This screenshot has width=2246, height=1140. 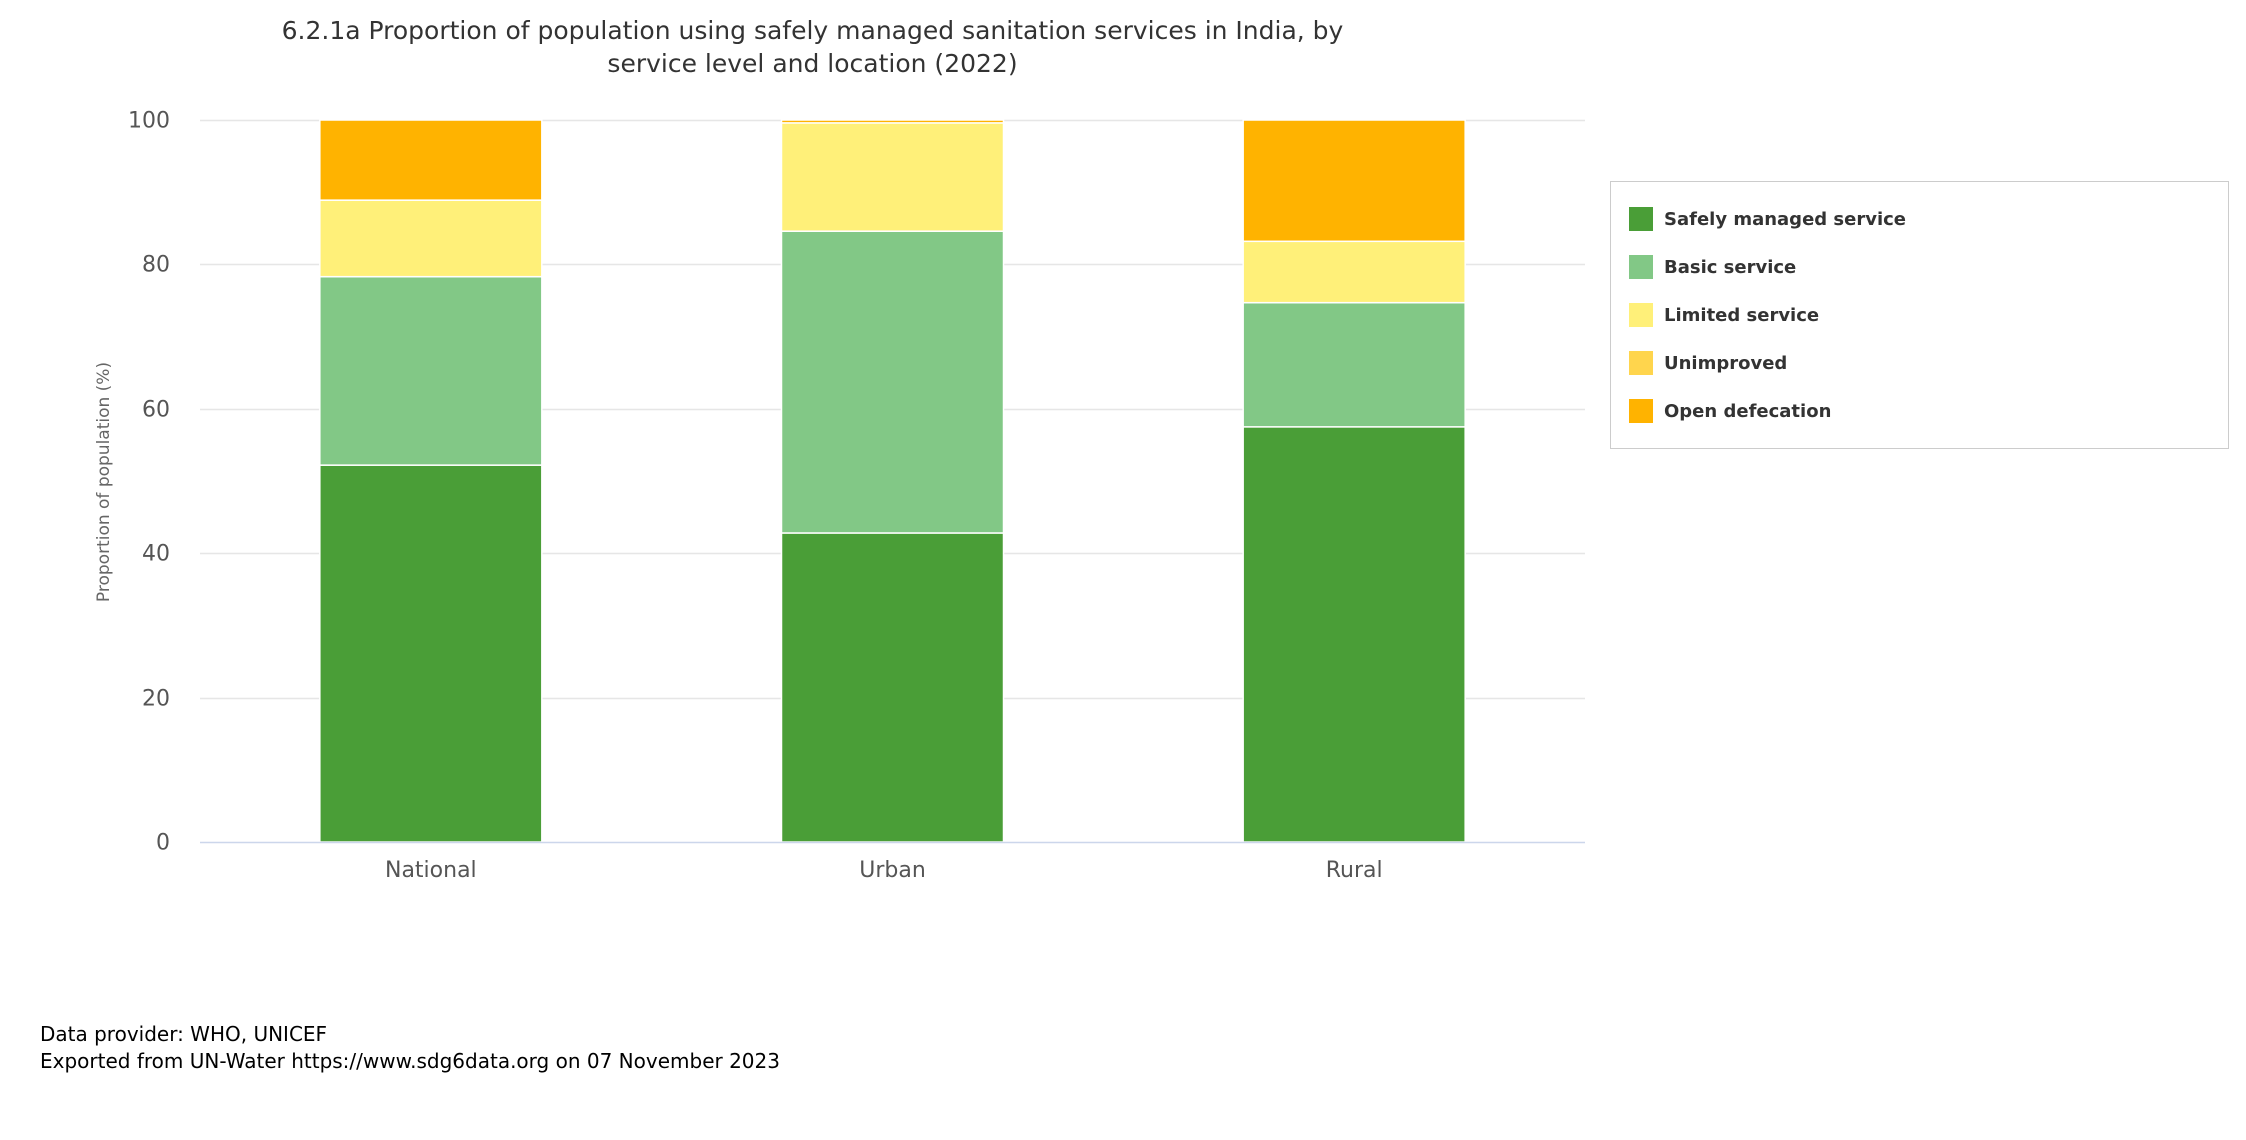 I want to click on legend-label-limited: Limited service, so click(x=1742, y=315).